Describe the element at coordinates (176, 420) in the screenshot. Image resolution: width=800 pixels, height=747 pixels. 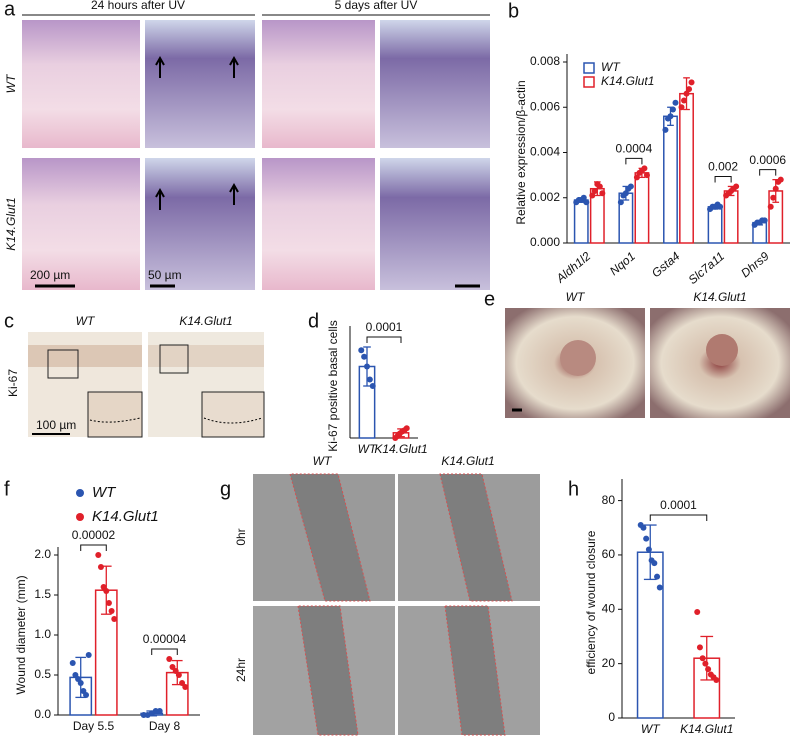
I see `dotted-line` at that location.